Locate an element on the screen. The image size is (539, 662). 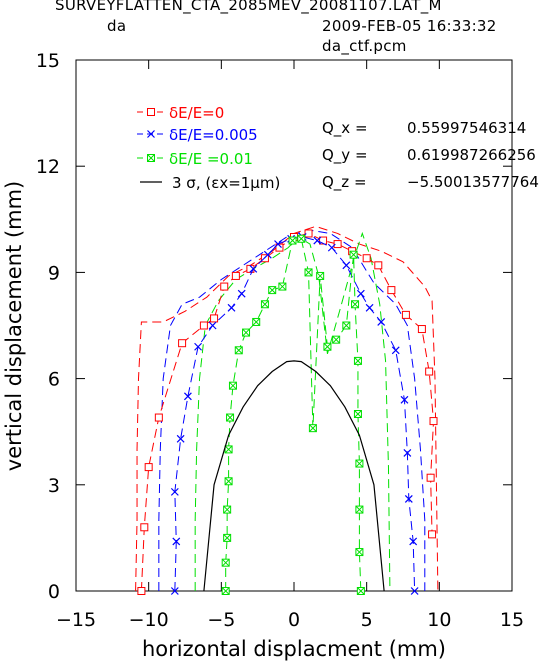
tune-row: Q_y = 0.619987266256 is located at coordinates (429, 155).